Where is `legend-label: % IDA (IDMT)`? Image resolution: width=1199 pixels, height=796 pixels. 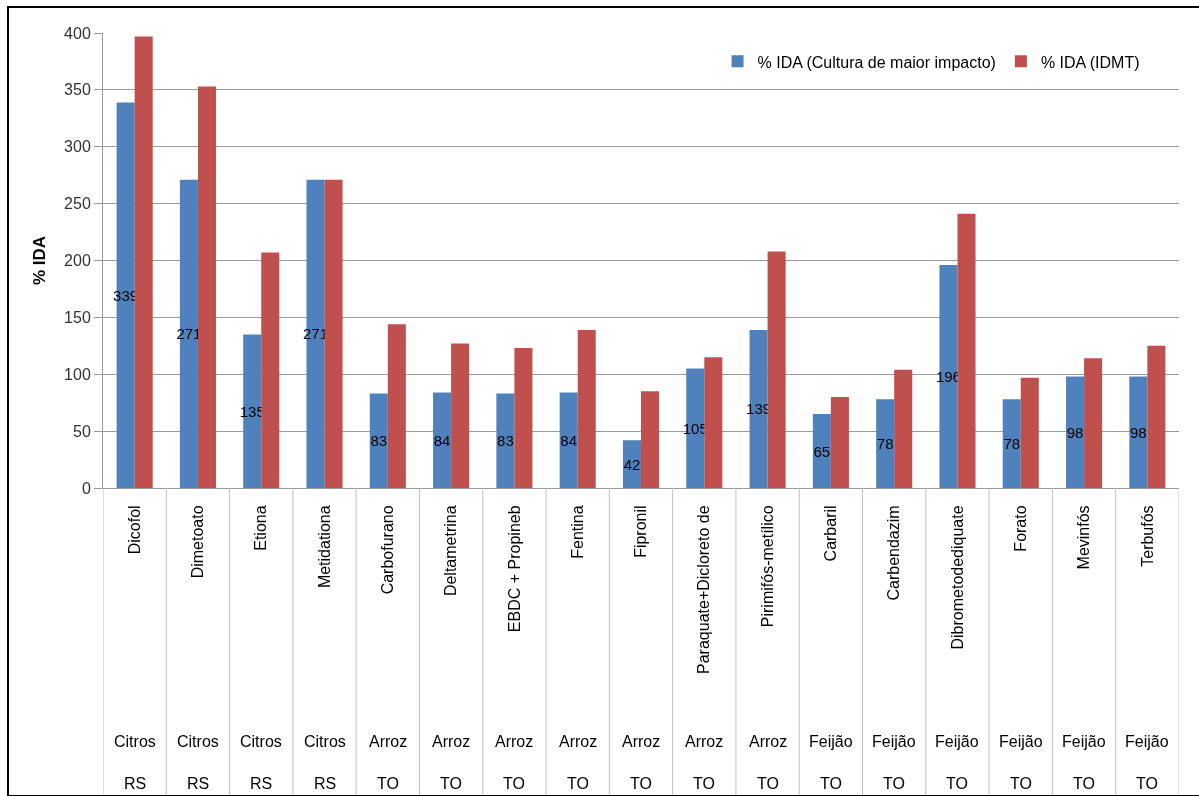
legend-label: % IDA (IDMT) is located at coordinates (1090, 62).